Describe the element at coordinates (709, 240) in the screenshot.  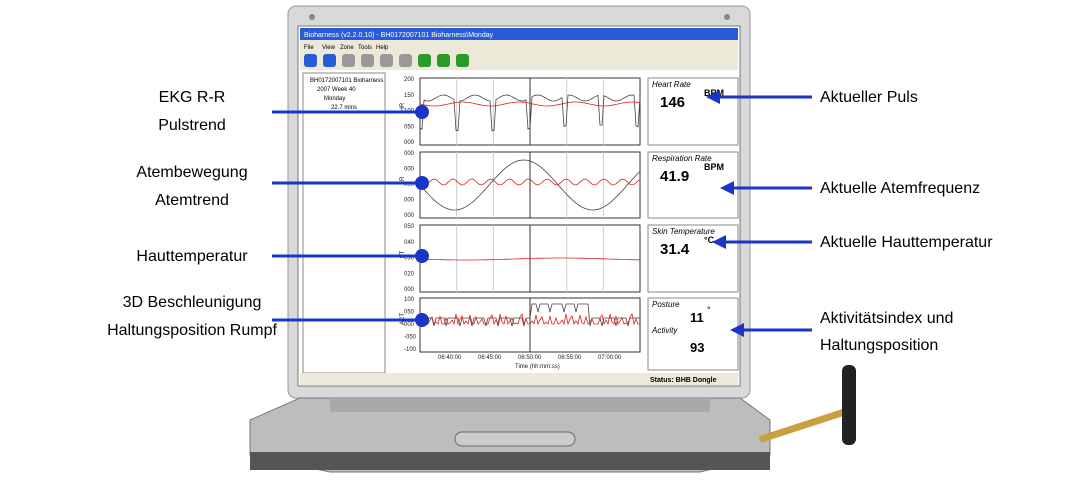
I see `readout-unit: °C` at that location.